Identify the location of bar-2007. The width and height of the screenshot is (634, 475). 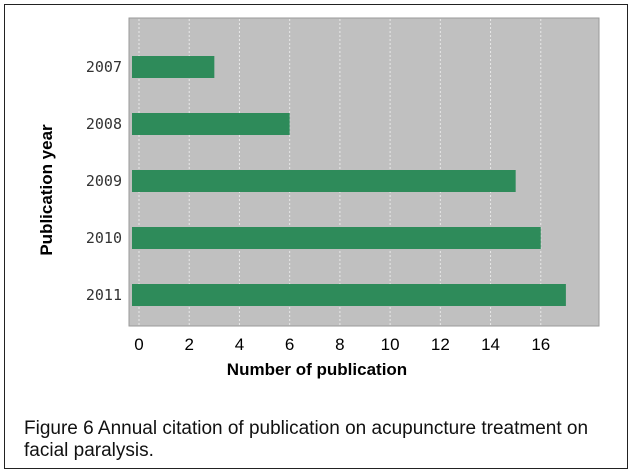
(173, 67).